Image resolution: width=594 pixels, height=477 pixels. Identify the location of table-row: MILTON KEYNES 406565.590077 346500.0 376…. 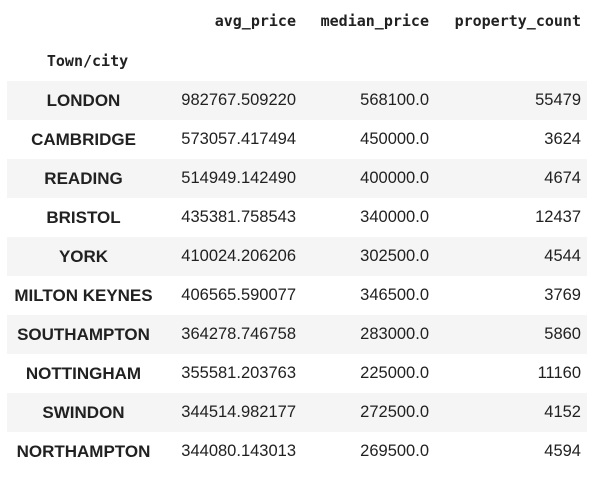
(297, 295).